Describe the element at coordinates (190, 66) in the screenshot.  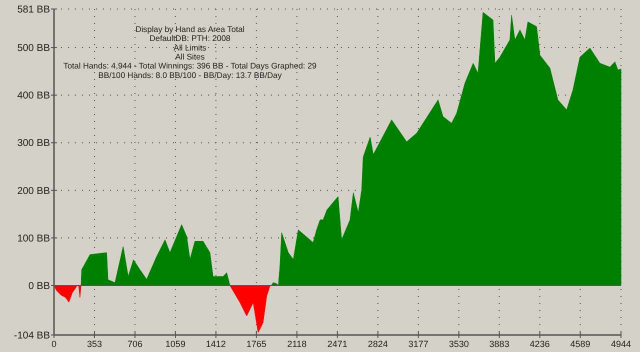
I see `annotation: Total Hands: 4,944 - Total Winnings: 396 BB - Total Days Graphed: 29` at that location.